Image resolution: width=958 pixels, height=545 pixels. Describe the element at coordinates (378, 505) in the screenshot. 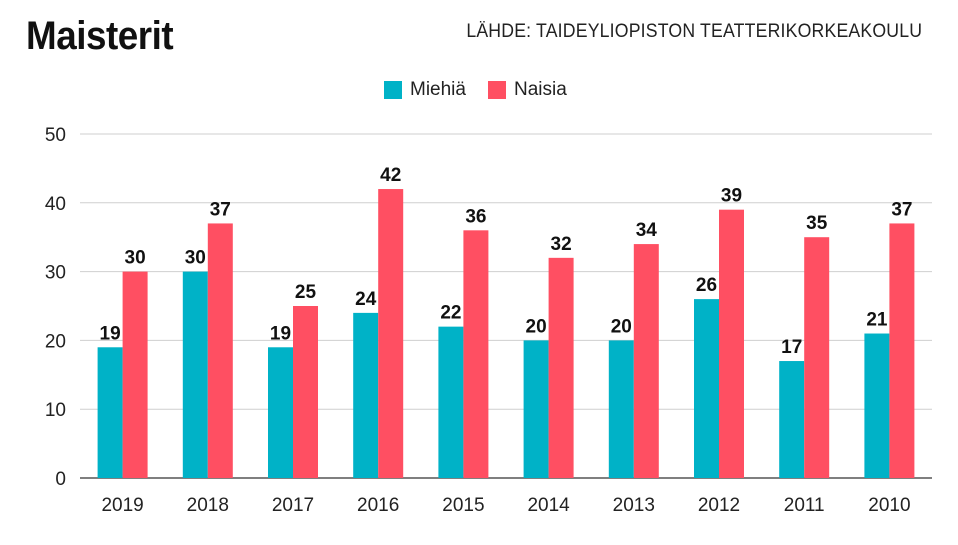

I see `x-tick-label-2016: 2016` at that location.